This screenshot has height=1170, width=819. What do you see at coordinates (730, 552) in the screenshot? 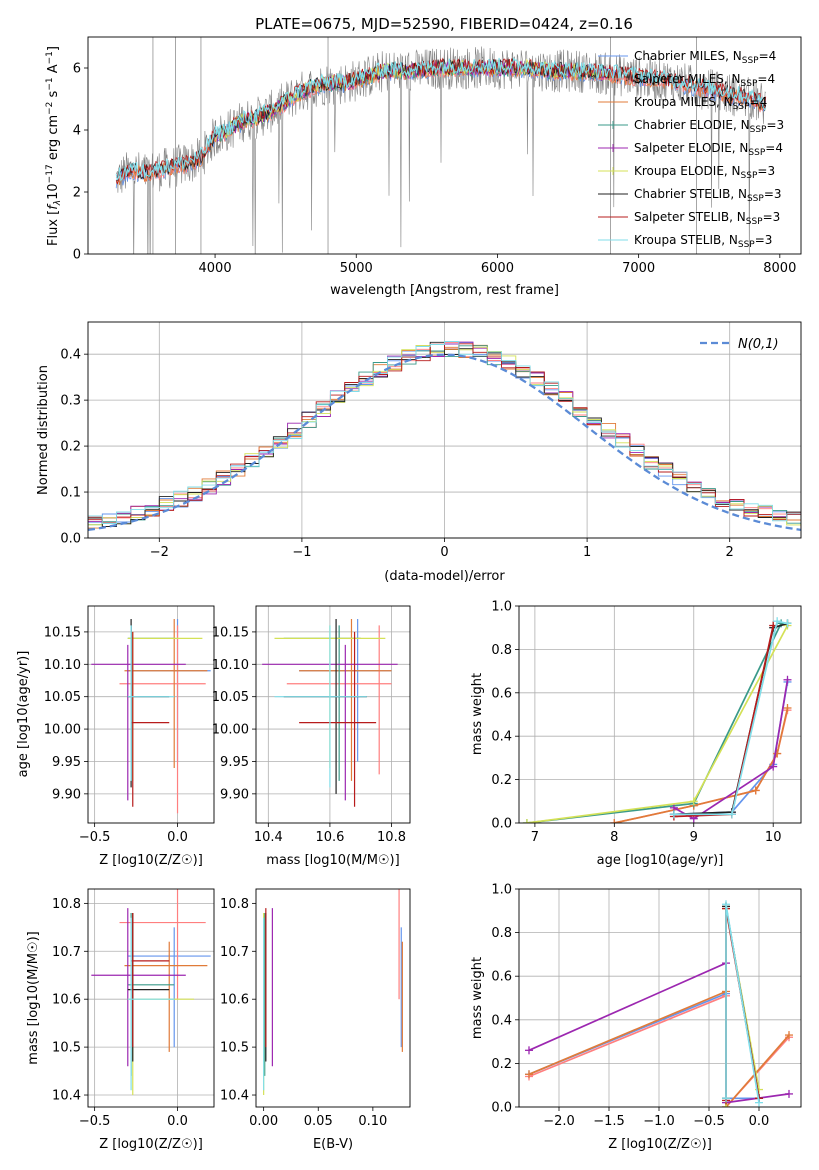
I see `x-tick-label: 2` at bounding box center [730, 552].